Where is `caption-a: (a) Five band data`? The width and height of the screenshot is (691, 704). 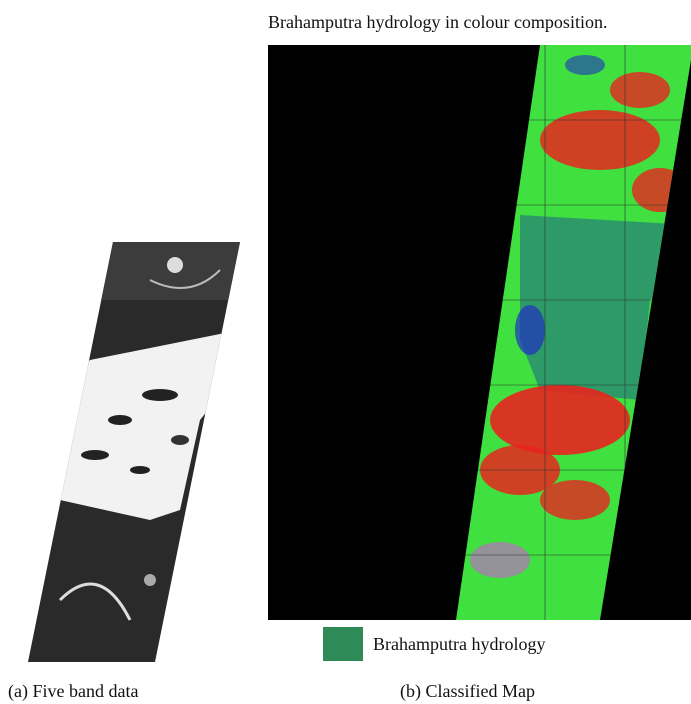 caption-a: (a) Five band data is located at coordinates (73, 691).